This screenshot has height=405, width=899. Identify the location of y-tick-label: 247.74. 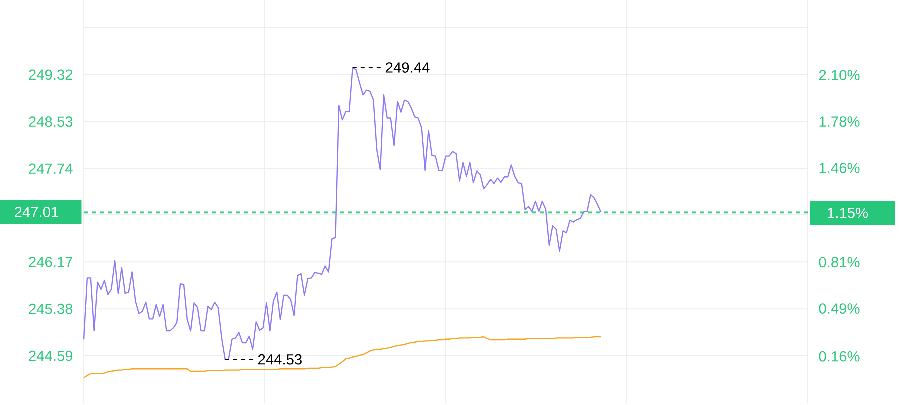
(51, 169).